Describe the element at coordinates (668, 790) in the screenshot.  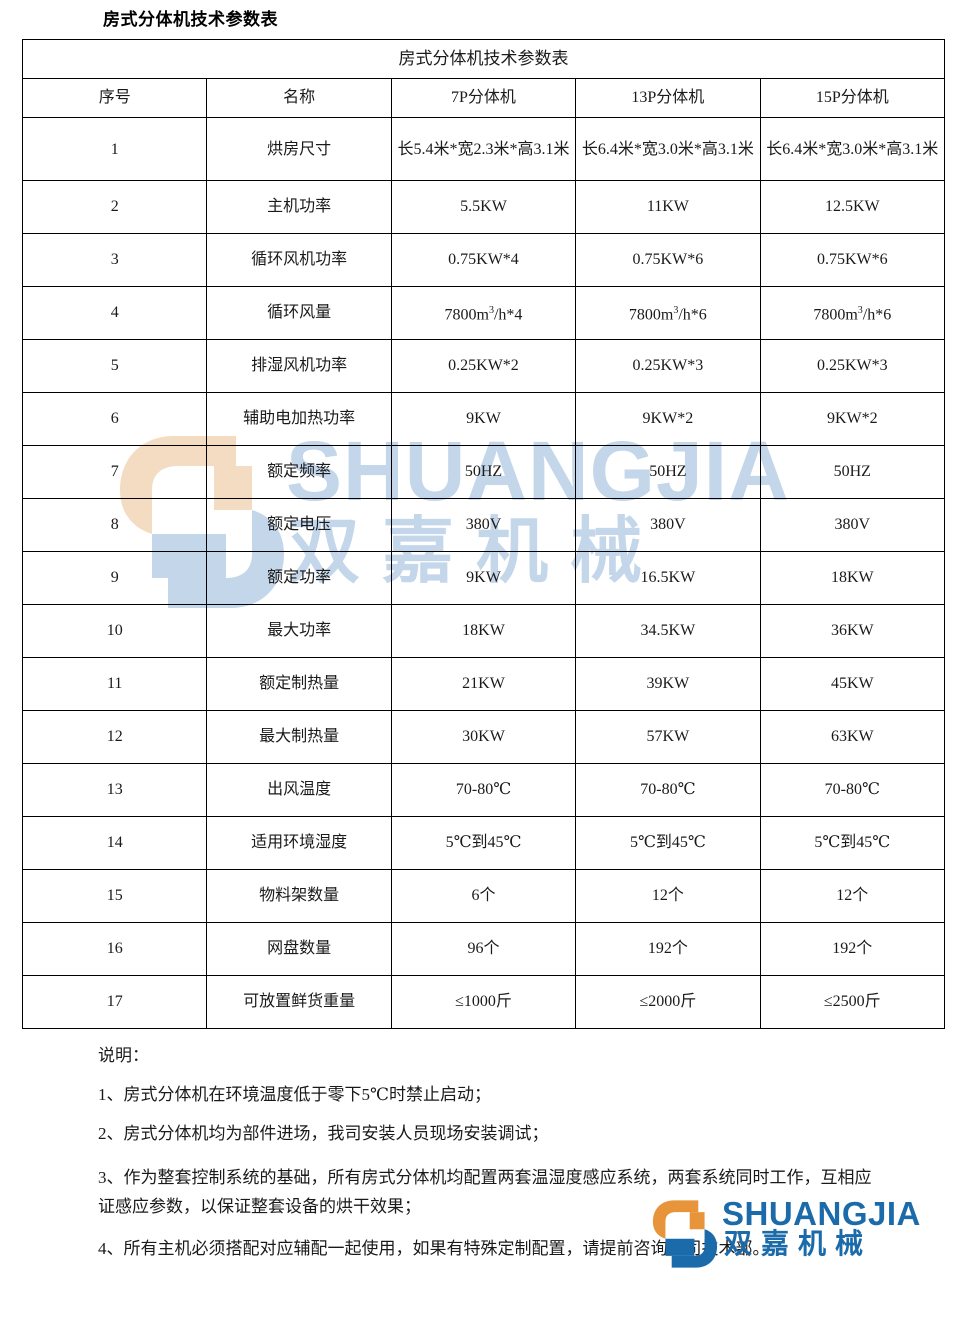
I see `cell-model-13p: 70-80℃` at that location.